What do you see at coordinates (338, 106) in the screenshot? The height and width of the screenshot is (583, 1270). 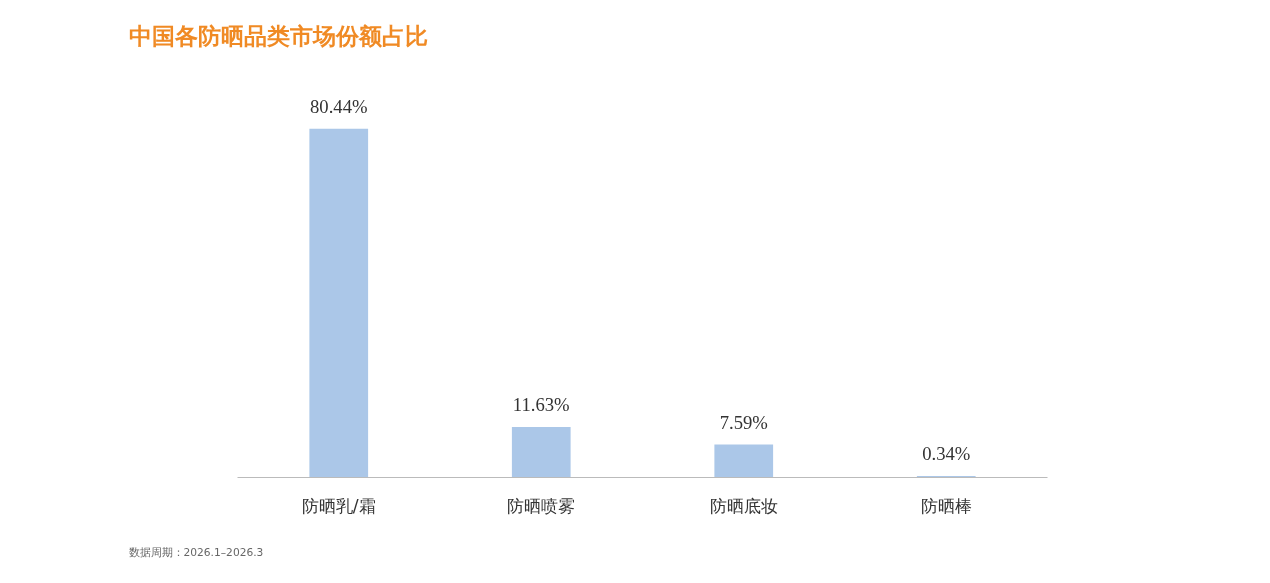 I see `data-label: 80.44%` at bounding box center [338, 106].